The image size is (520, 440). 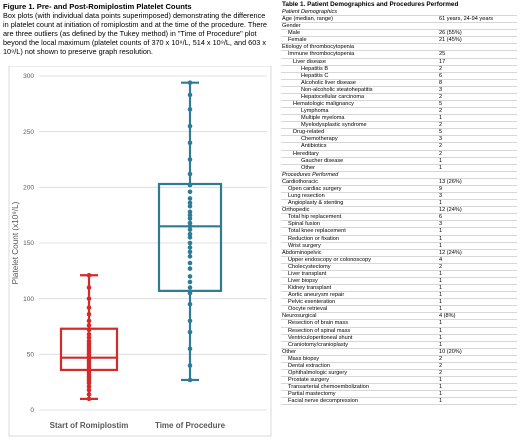 What do you see at coordinates (477, 217) in the screenshot?
I see `table-cell-value: 6` at bounding box center [477, 217].